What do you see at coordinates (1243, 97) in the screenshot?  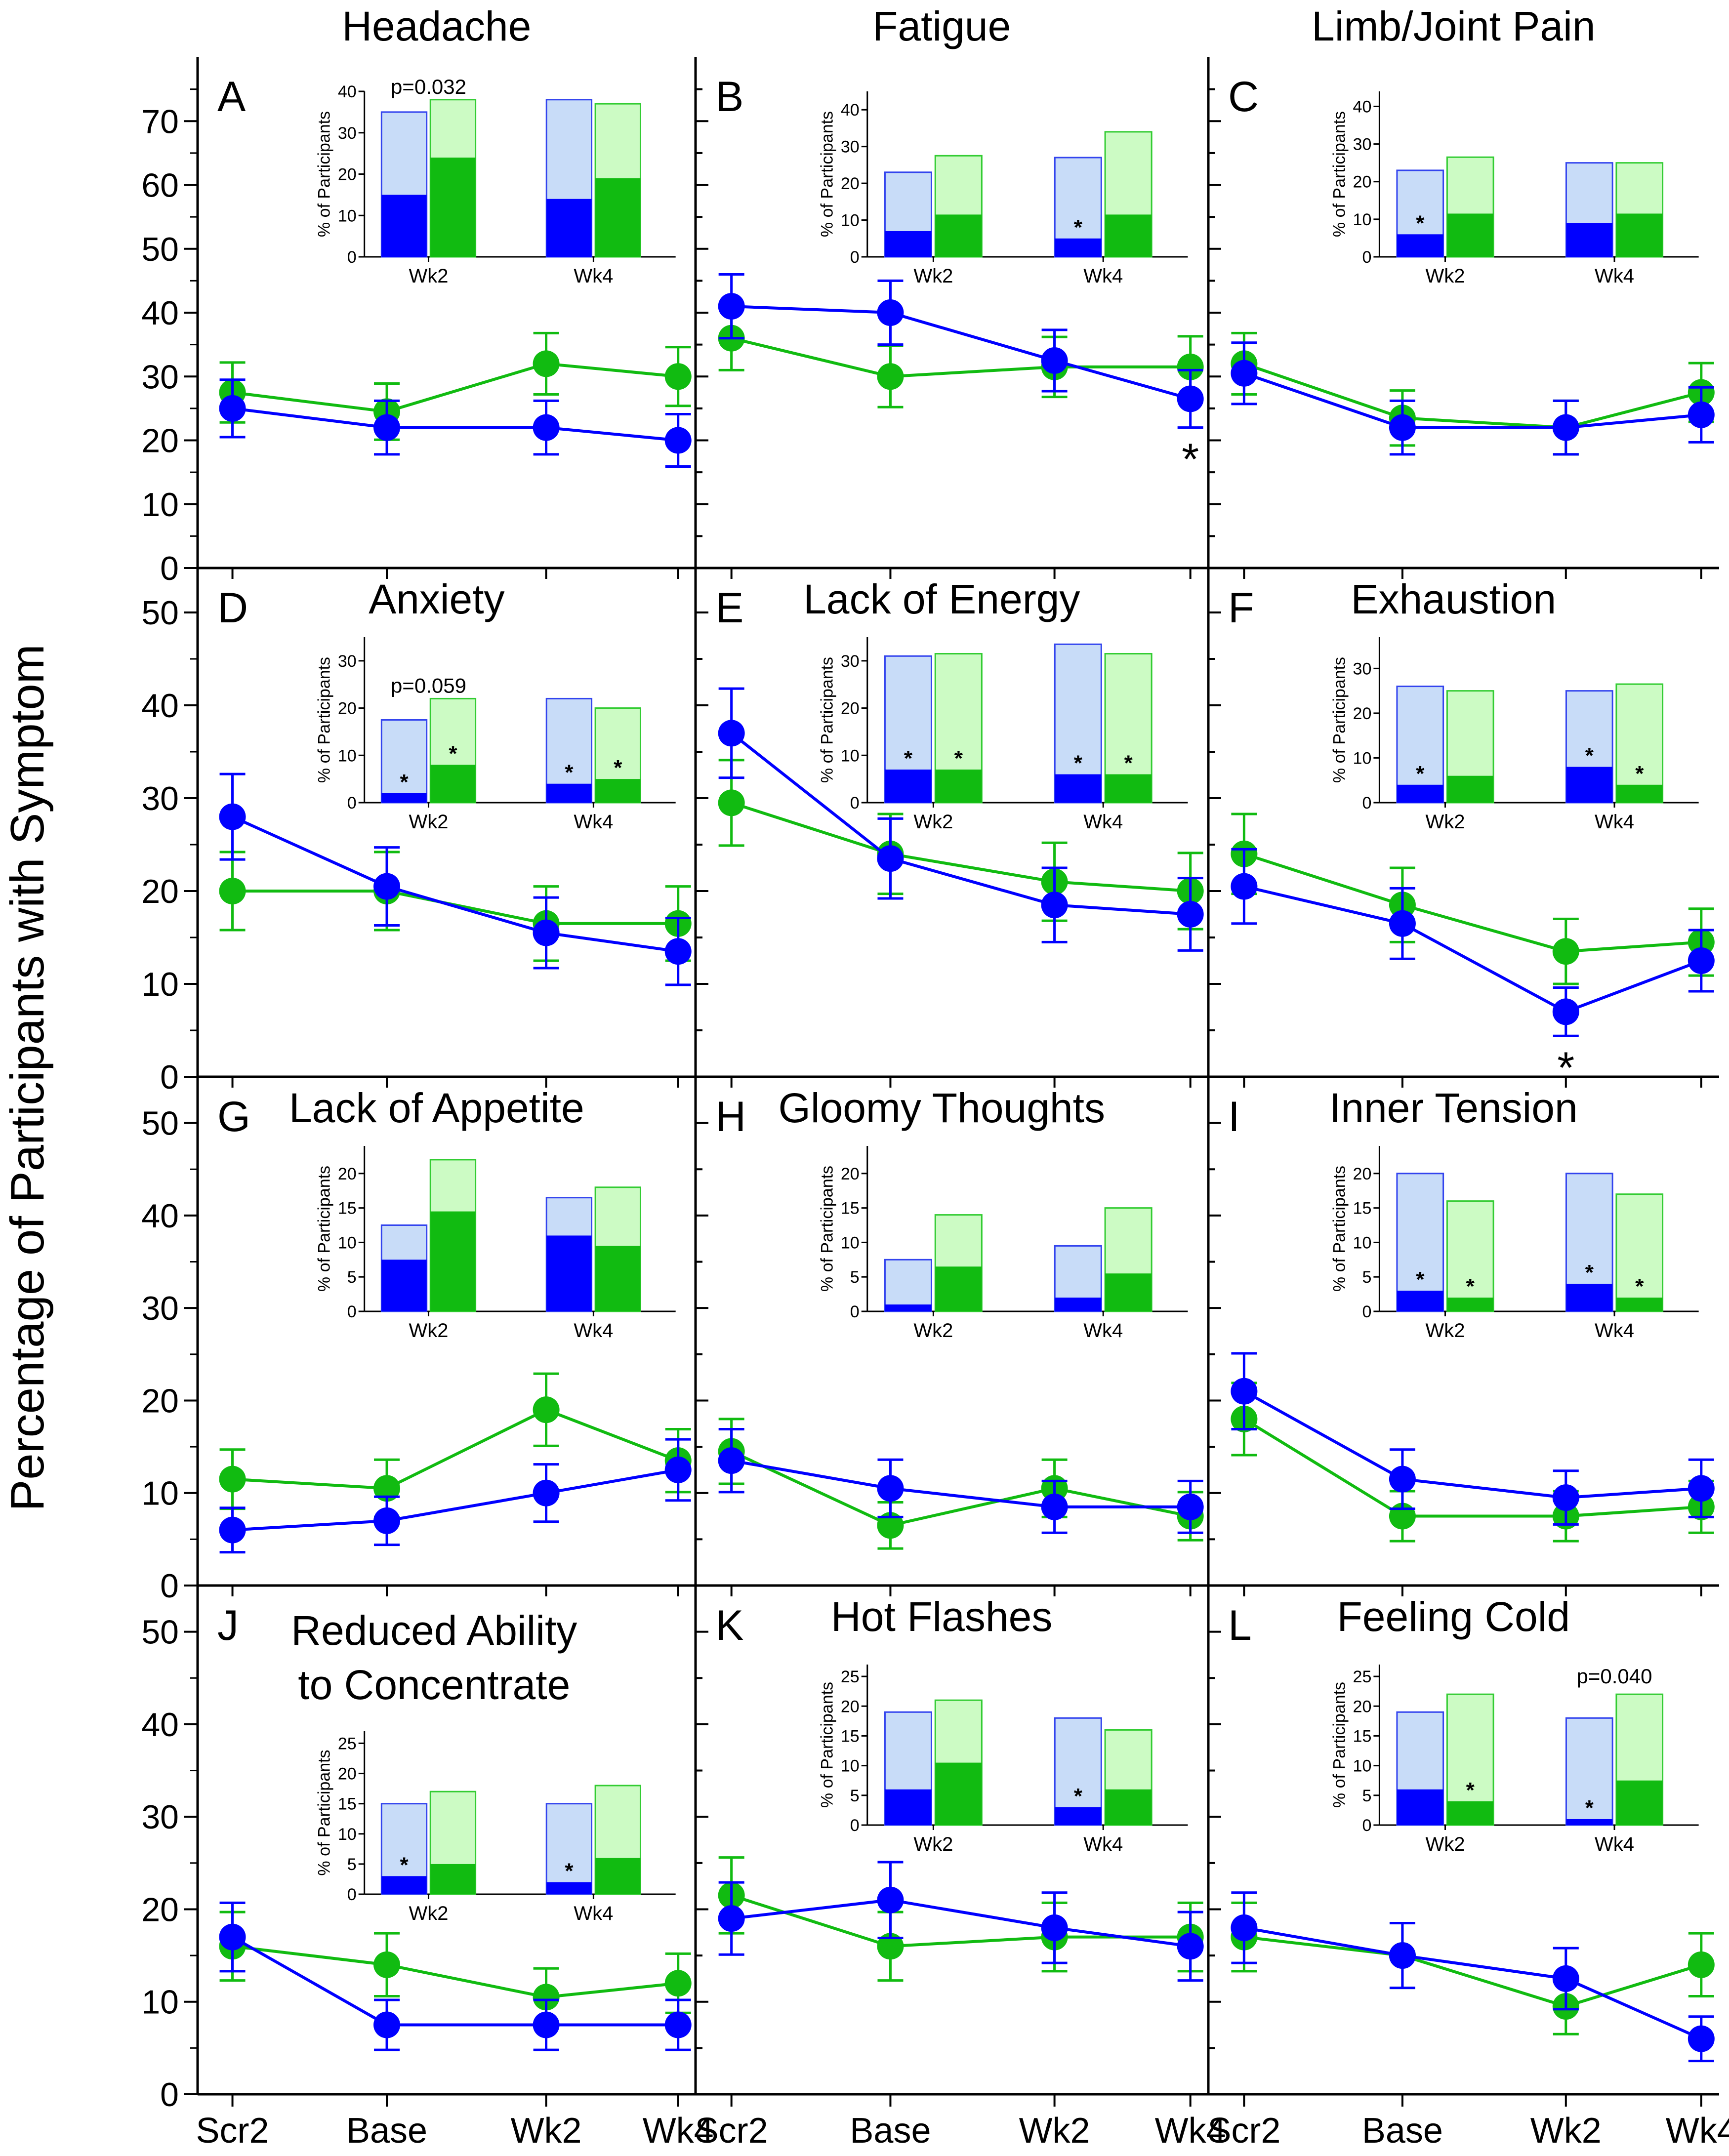 I see `panel-letter: C` at bounding box center [1243, 97].